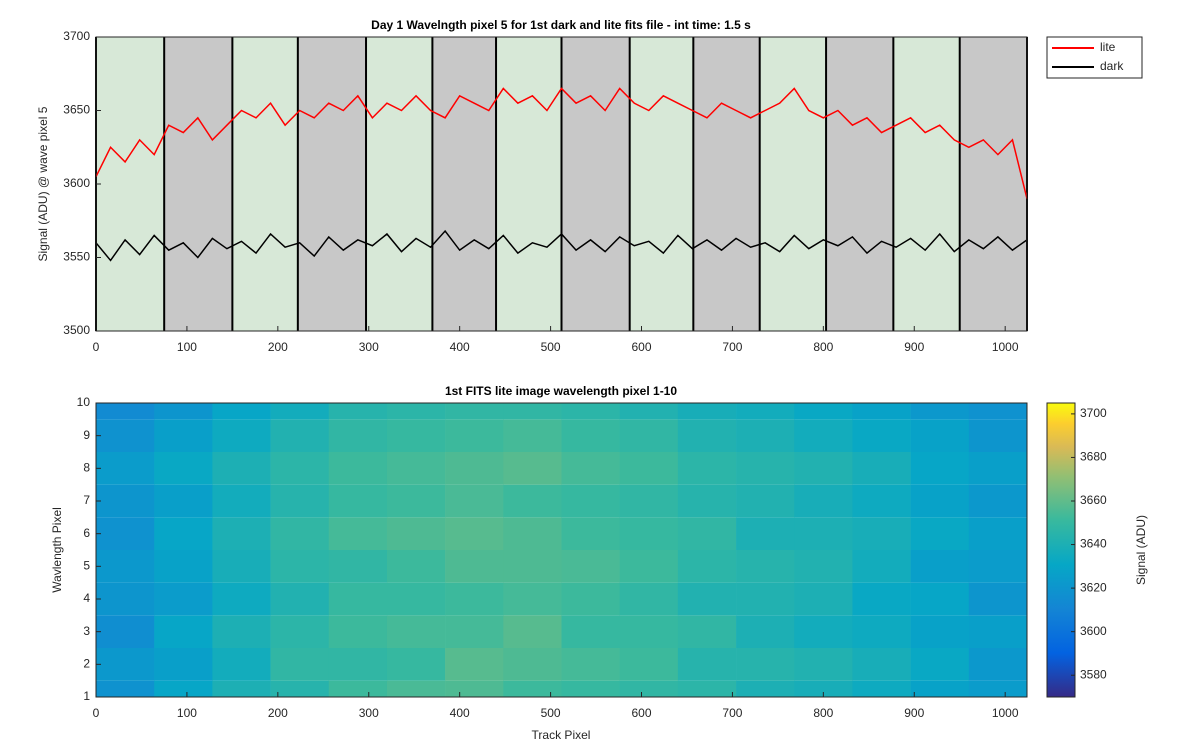  What do you see at coordinates (76, 257) in the screenshot?
I see `y-tick-label: 3550` at bounding box center [76, 257].